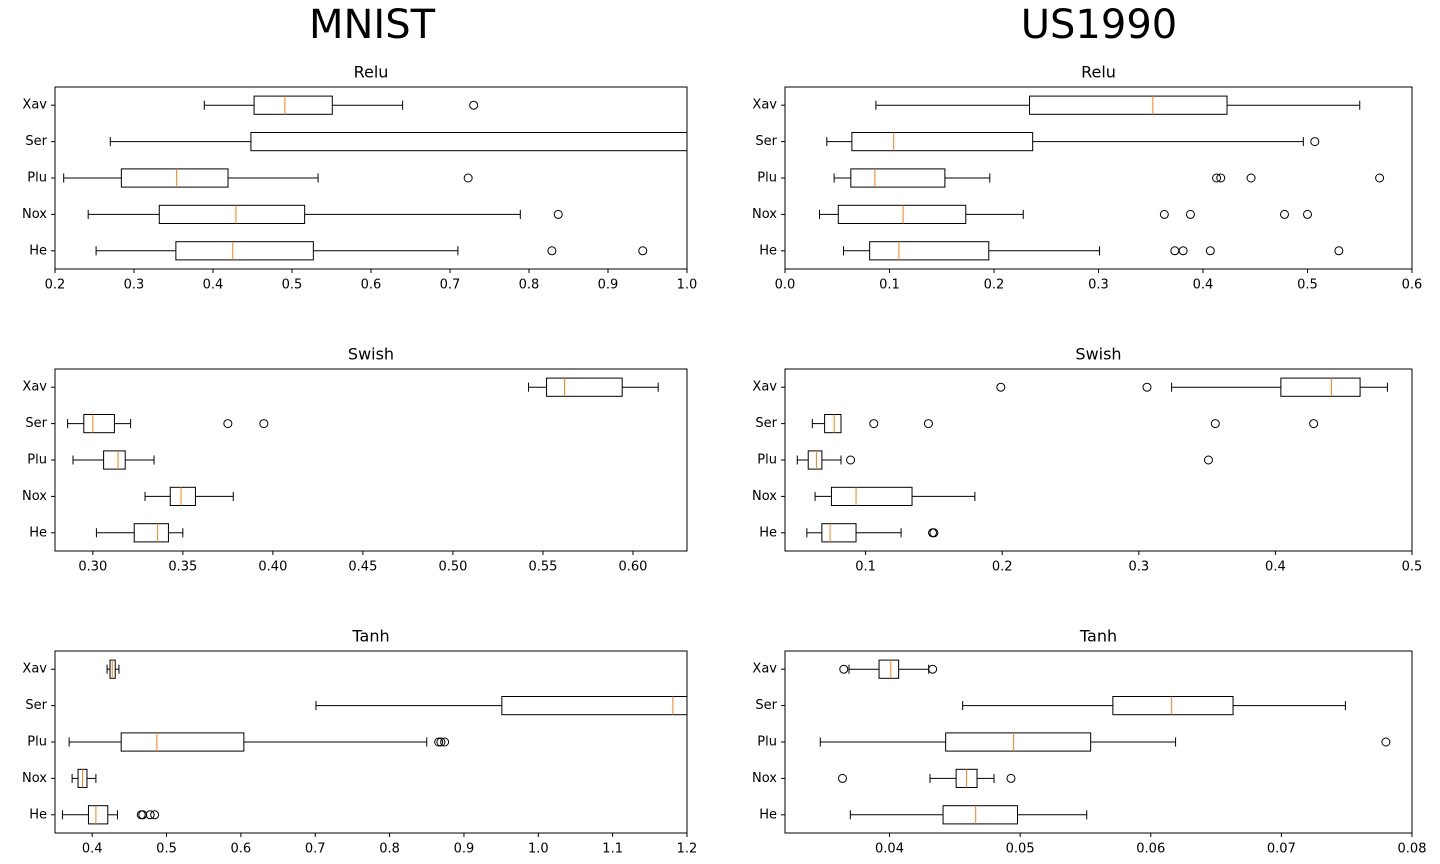 The width and height of the screenshot is (1440, 864). I want to click on column-header: US1990, so click(1099, 25).